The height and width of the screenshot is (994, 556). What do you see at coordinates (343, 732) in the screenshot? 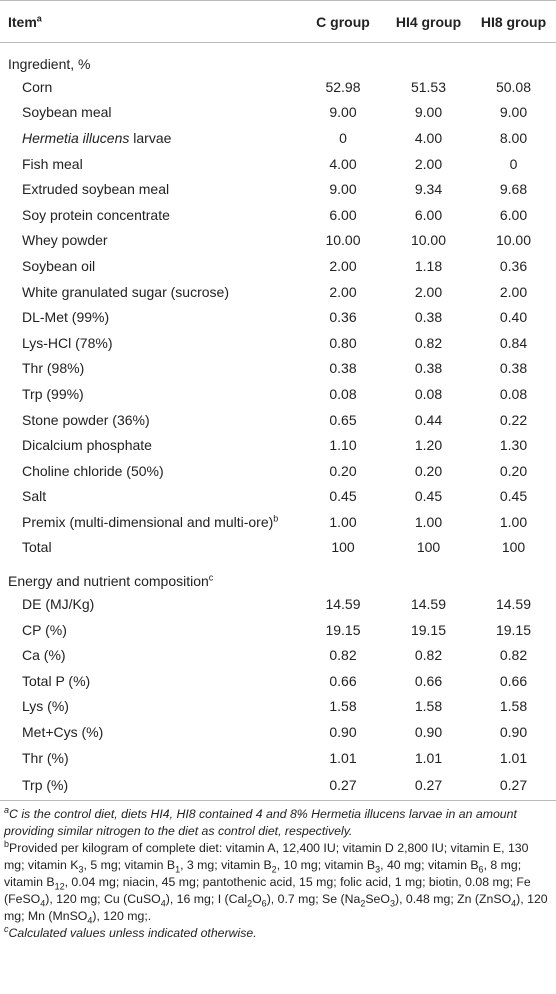
I see `cell-value: 0.90` at bounding box center [343, 732].